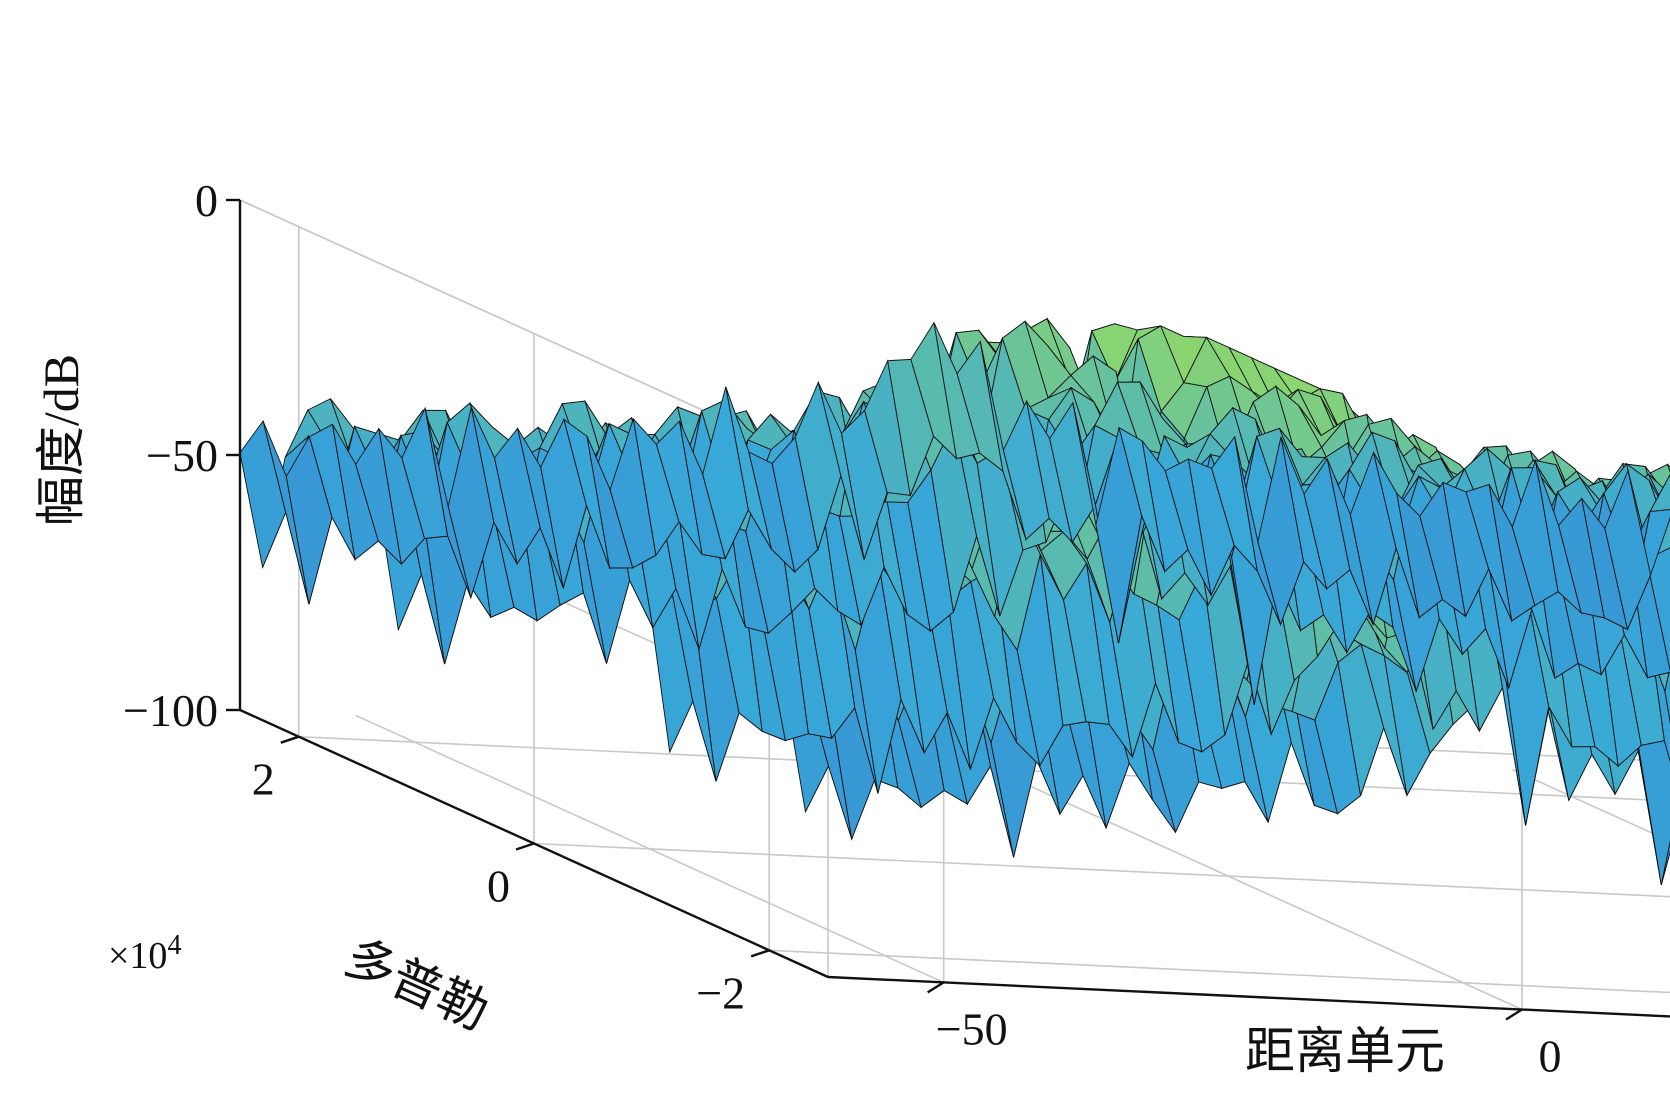  What do you see at coordinates (1345, 1051) in the screenshot?
I see `x-axis-label: 距离单元` at bounding box center [1345, 1051].